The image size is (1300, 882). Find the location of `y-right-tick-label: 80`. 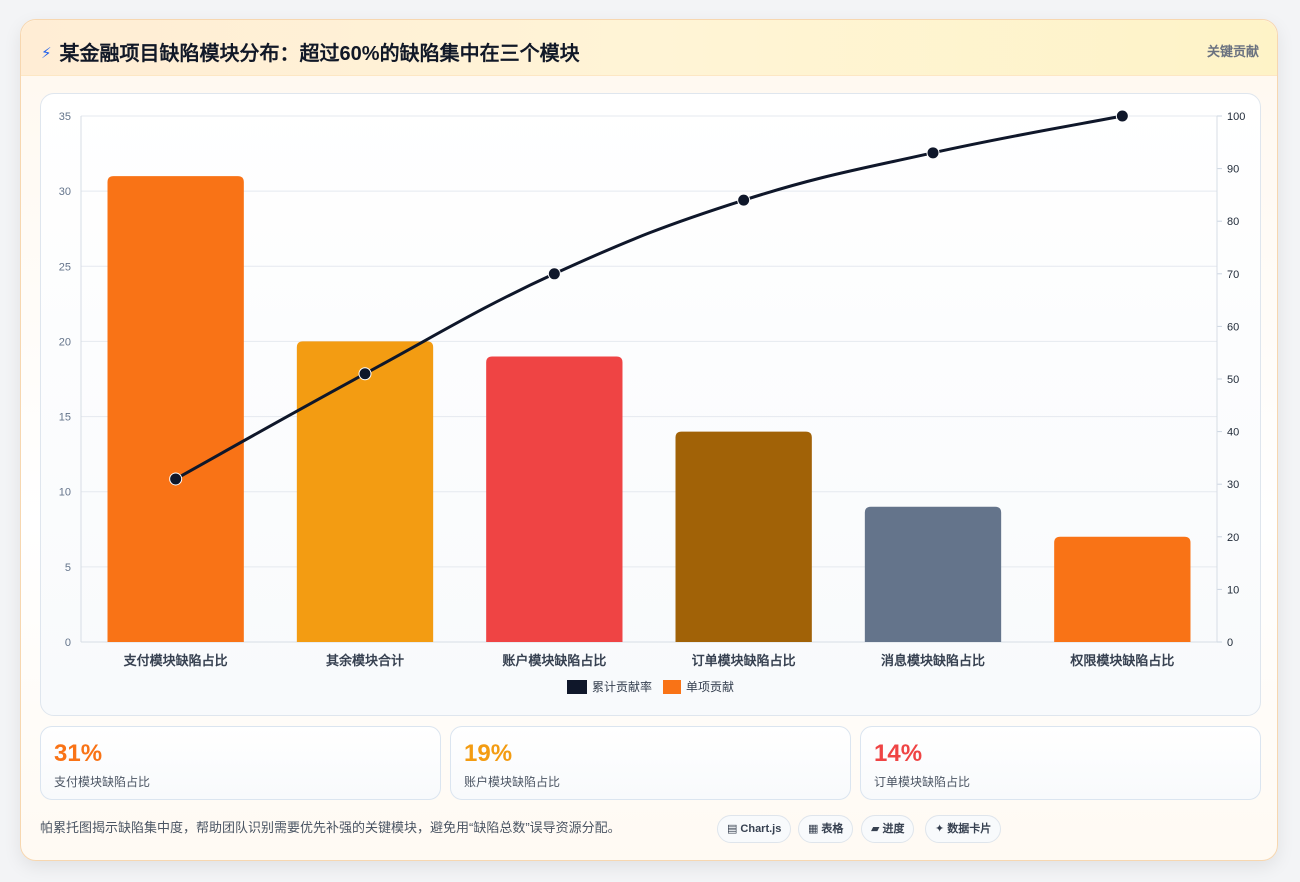

y-right-tick-label: 80 is located at coordinates (1233, 222).